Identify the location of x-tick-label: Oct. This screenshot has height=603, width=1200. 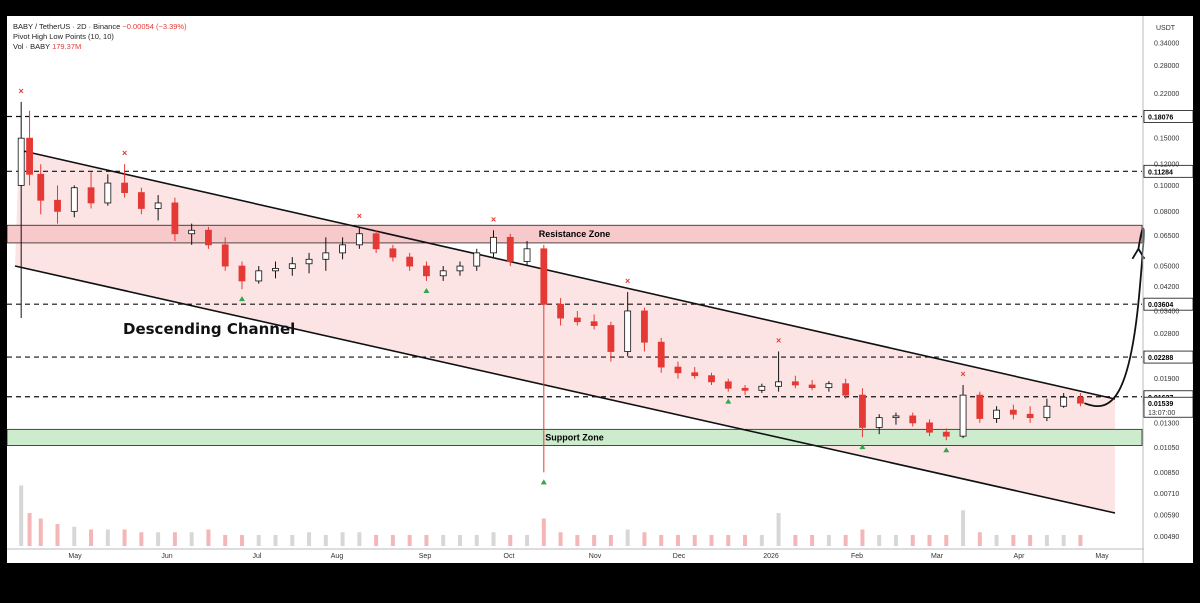
(509, 556).